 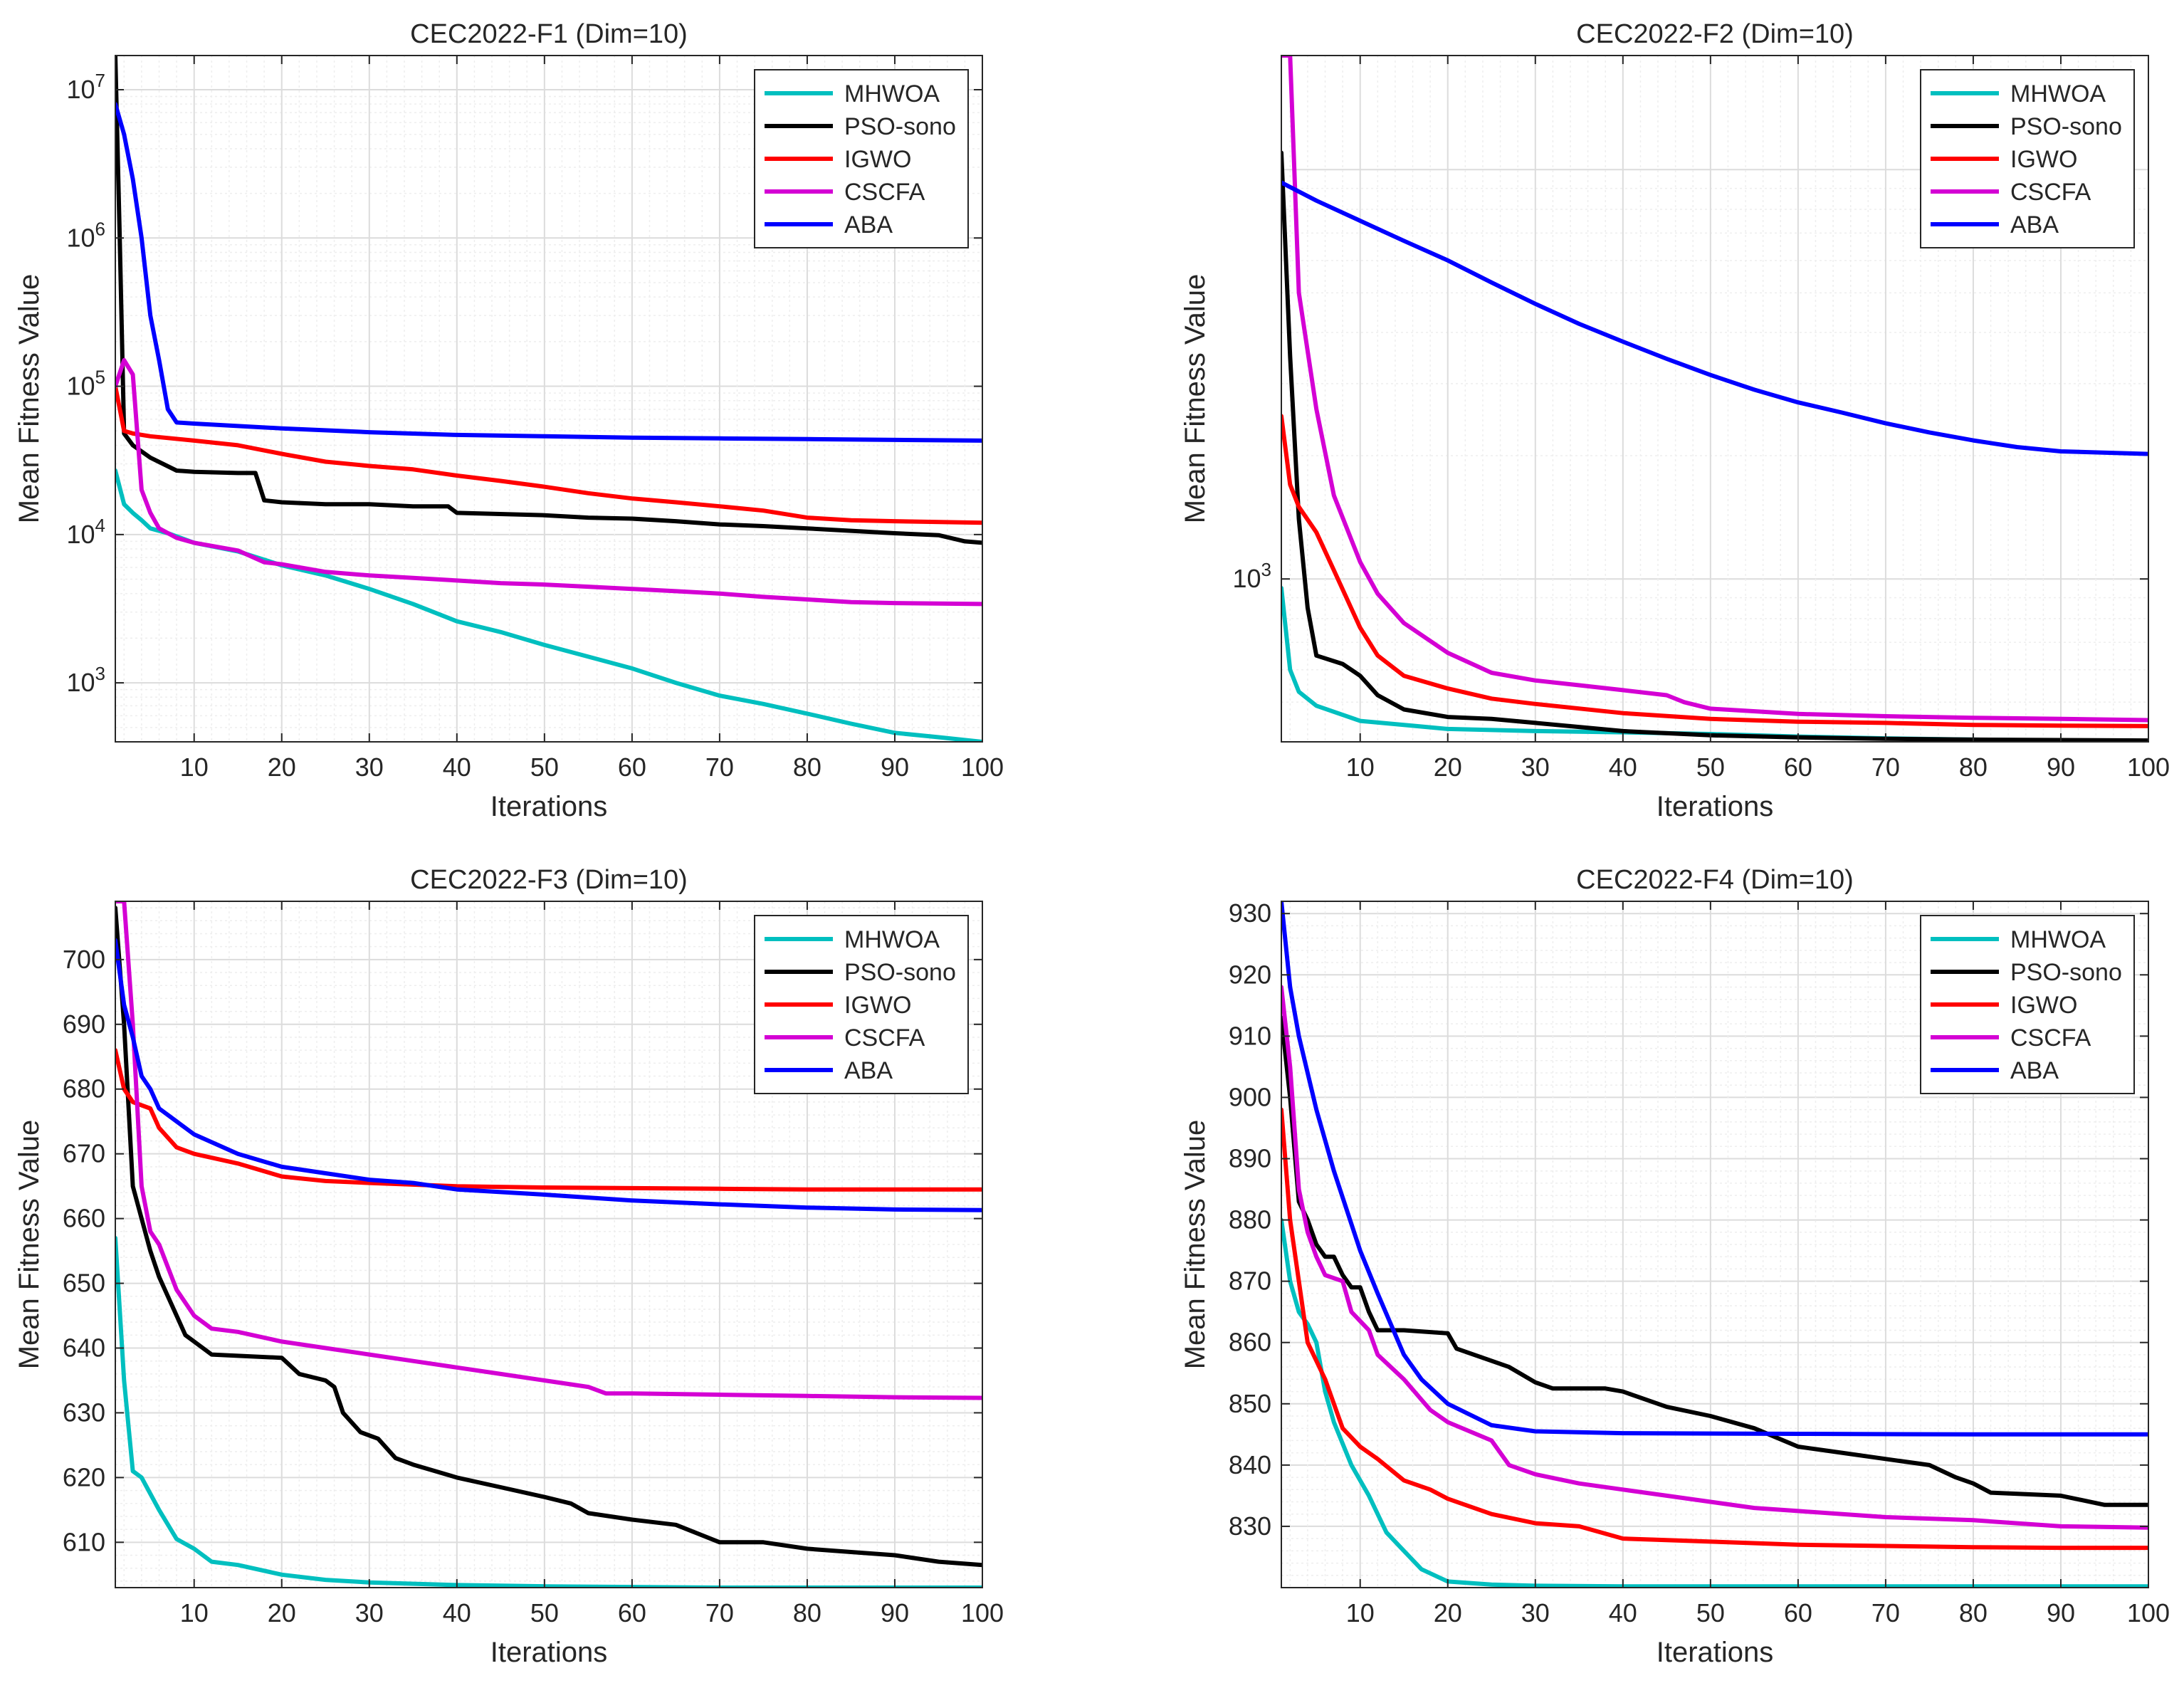 I want to click on chart-title: CEC2022-F4 (Dim=10), so click(x=1715, y=880).